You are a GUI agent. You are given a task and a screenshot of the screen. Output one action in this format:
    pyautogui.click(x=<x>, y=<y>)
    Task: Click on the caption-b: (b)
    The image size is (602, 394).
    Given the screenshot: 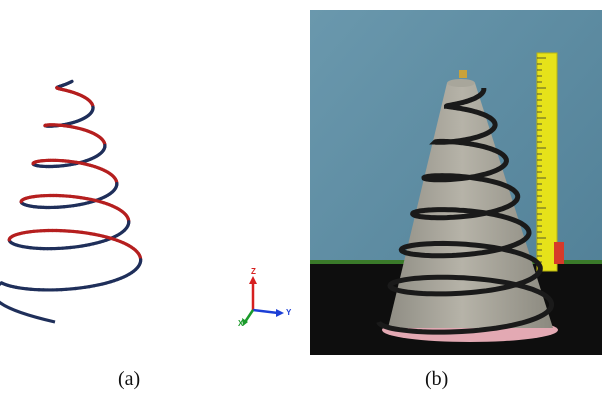 What is the action you would take?
    pyautogui.click(x=437, y=379)
    